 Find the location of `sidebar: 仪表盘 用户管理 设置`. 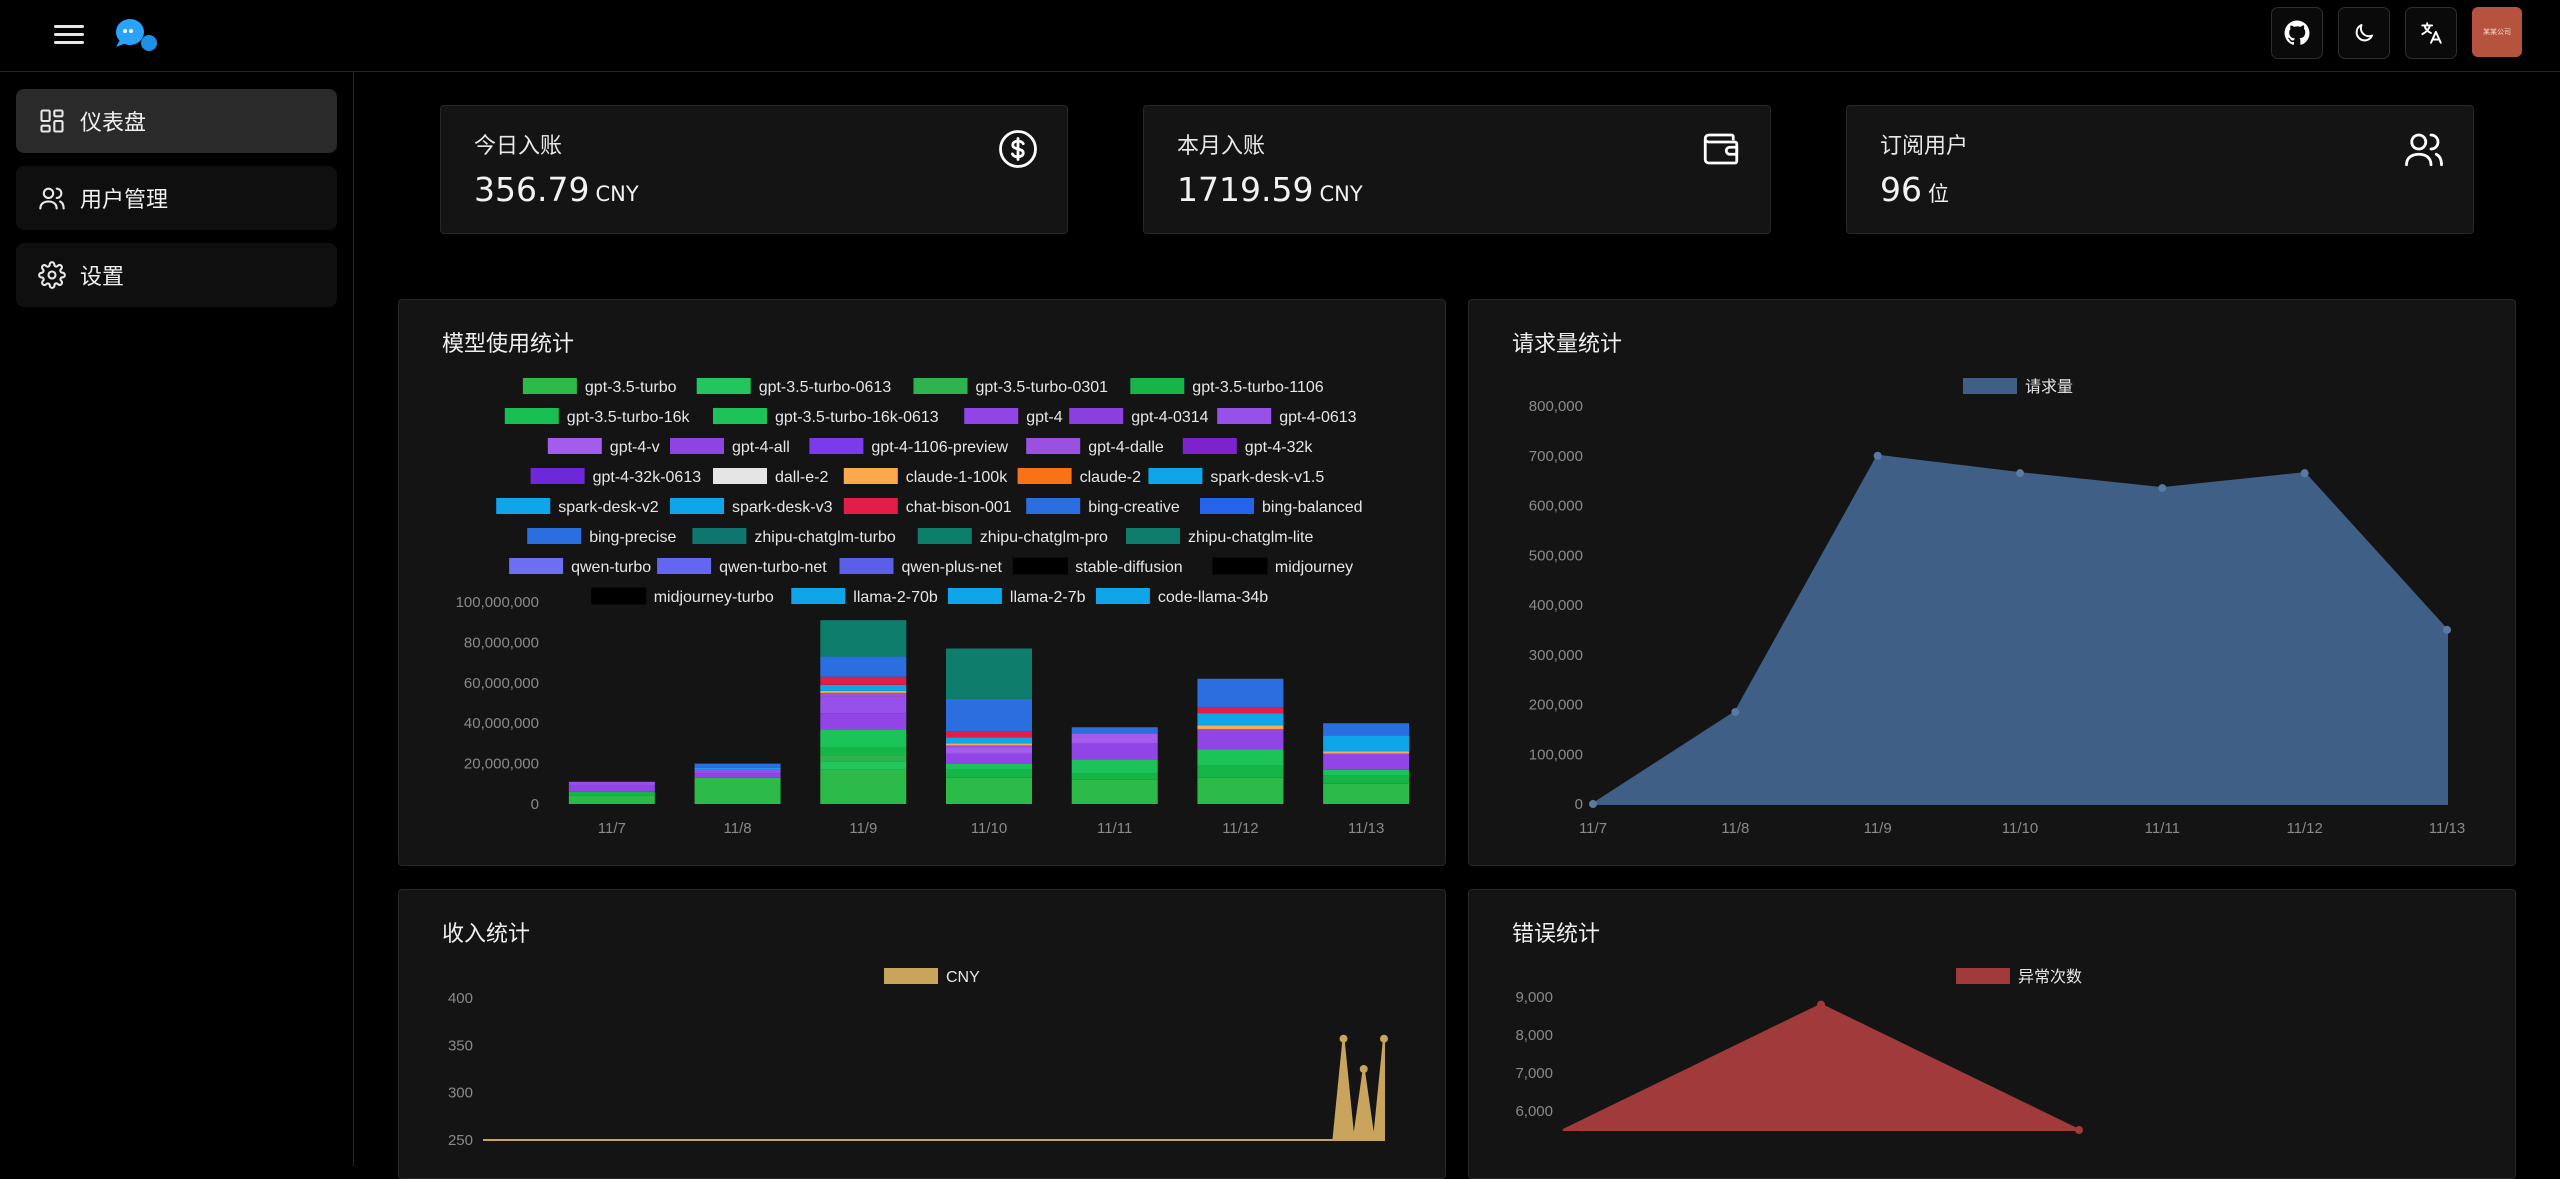

sidebar: 仪表盘 用户管理 设置 is located at coordinates (177, 619).